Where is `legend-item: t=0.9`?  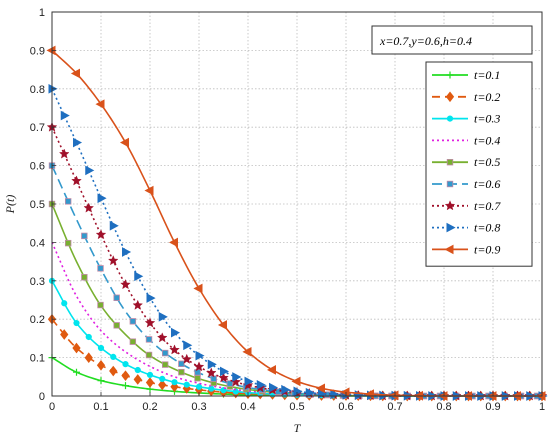
legend-item: t=0.9 is located at coordinates (466, 249).